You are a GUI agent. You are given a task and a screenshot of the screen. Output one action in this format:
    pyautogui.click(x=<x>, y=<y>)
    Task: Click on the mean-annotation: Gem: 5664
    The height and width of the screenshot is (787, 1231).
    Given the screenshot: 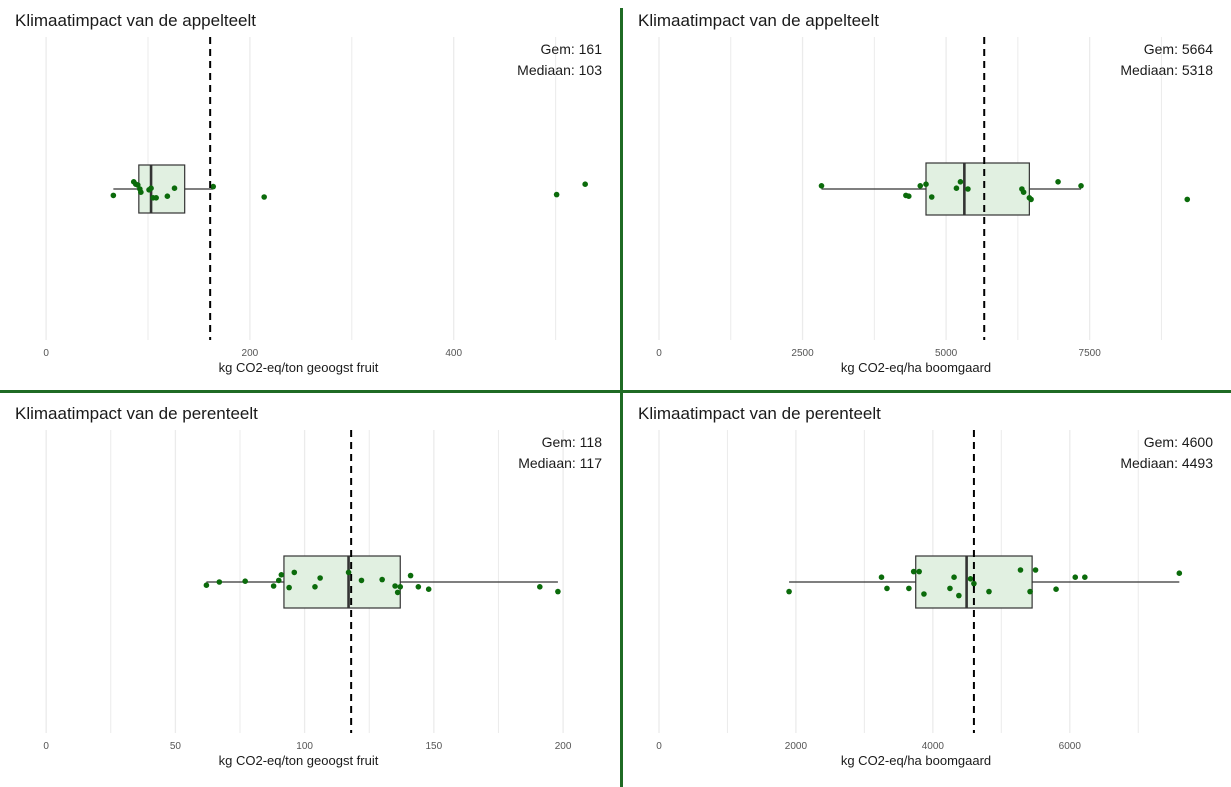 What is the action you would take?
    pyautogui.click(x=1178, y=49)
    